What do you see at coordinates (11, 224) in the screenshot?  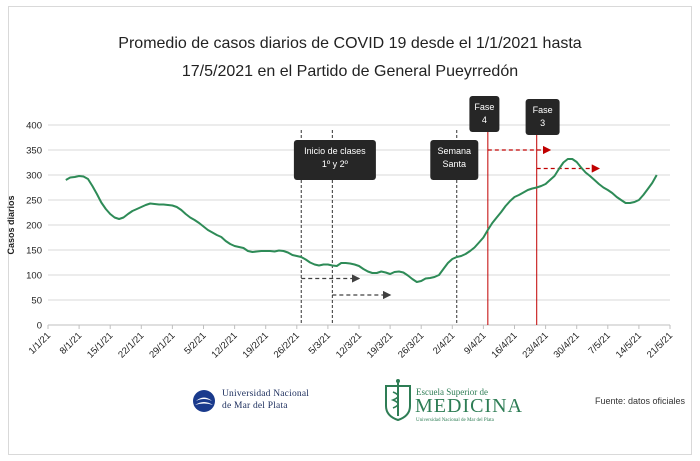 I see `y-axis-label: Casos diarios` at bounding box center [11, 224].